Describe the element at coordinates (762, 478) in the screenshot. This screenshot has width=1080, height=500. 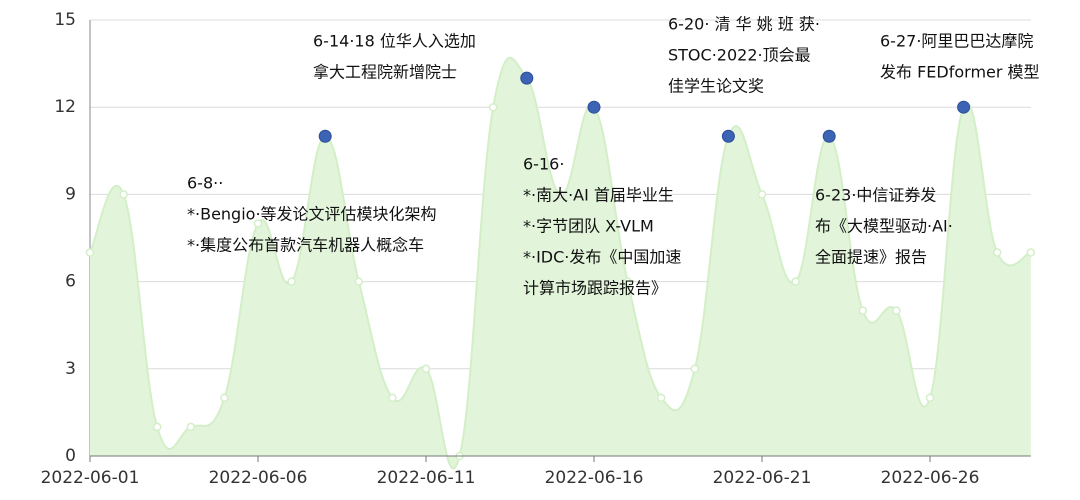
I see `x-tick-label: 2022-06-21` at that location.